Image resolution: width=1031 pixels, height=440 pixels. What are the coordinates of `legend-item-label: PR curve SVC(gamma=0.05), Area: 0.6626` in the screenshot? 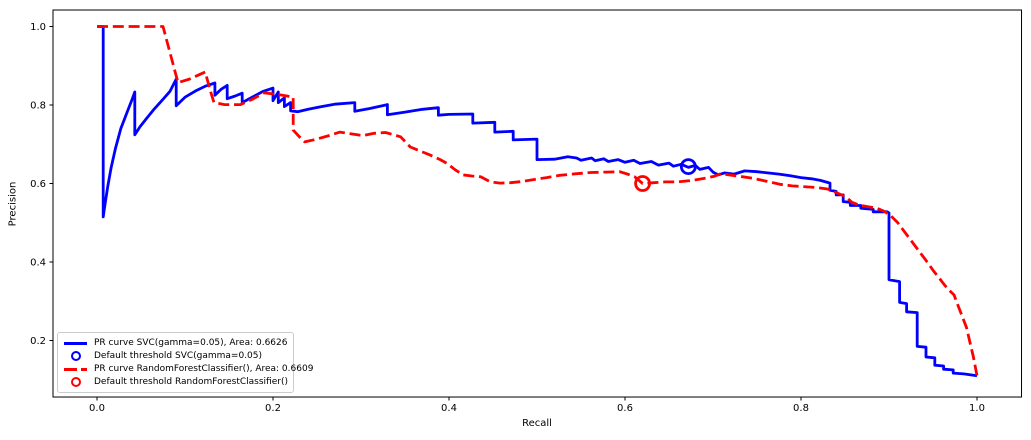 It's located at (191, 343).